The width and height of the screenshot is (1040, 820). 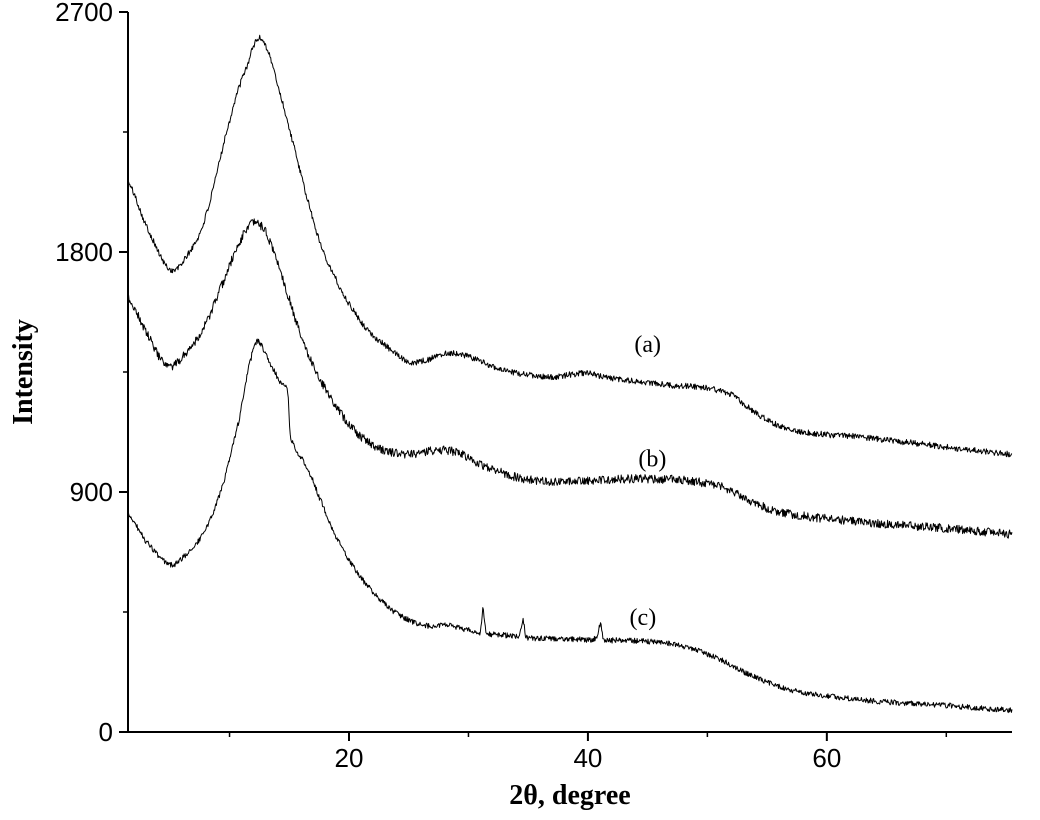 I want to click on x-axis-tick-label: 60, so click(x=826, y=758).